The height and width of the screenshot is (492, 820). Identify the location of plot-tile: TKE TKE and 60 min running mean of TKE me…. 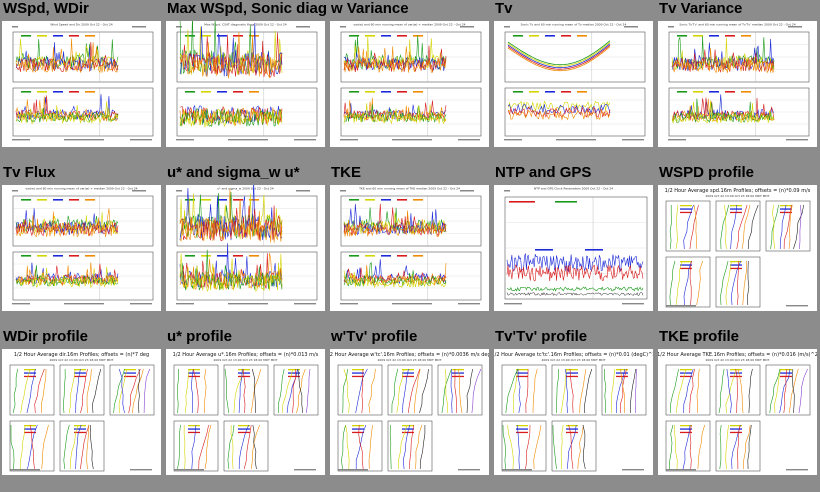
(410, 246).